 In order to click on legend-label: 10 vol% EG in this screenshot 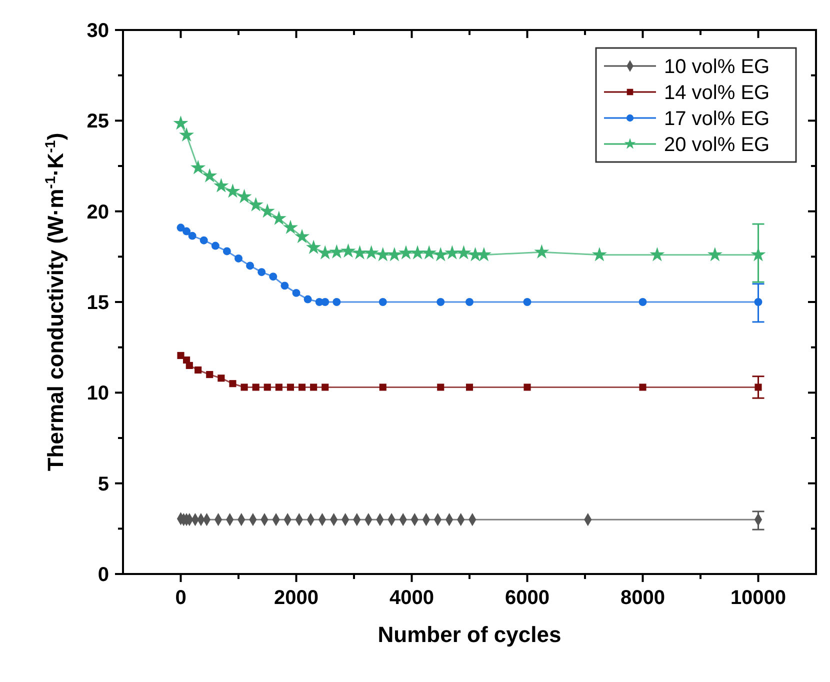, I will do `click(717, 67)`.